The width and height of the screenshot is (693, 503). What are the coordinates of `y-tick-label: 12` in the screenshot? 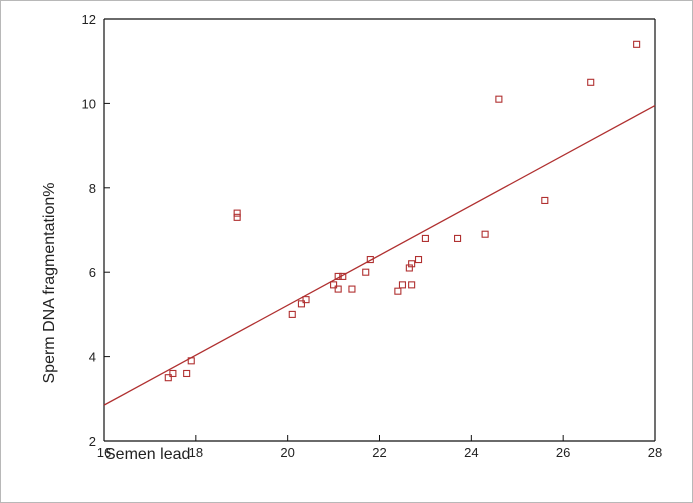 It's located at (89, 19).